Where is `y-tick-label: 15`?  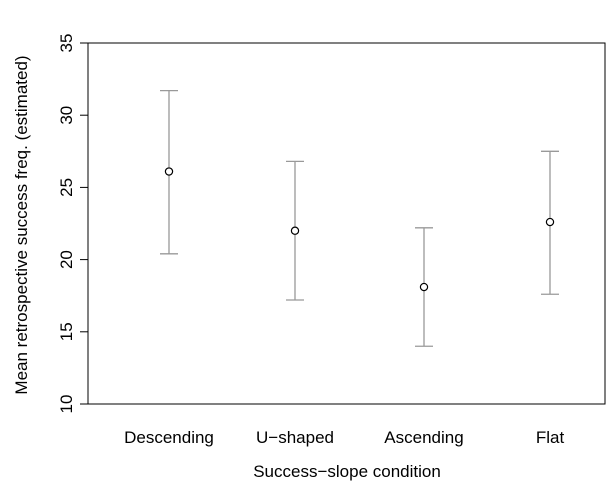 y-tick-label: 15 is located at coordinates (66, 331).